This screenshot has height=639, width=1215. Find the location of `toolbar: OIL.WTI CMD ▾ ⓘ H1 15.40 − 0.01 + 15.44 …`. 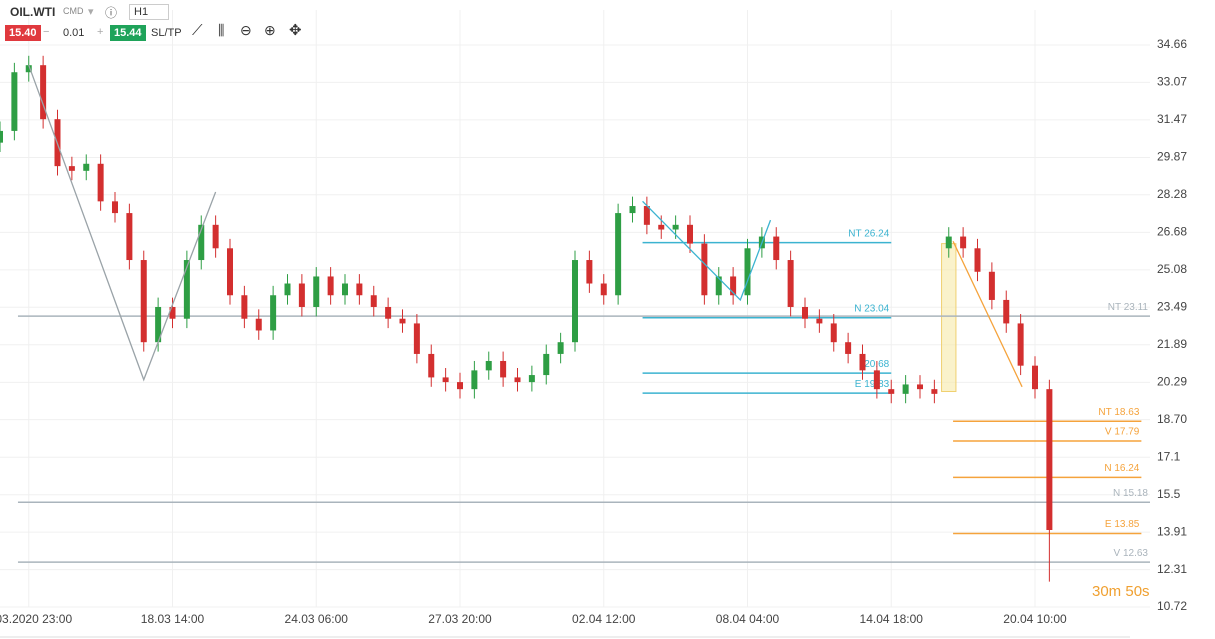

toolbar: OIL.WTI CMD ▾ ⓘ H1 15.40 − 0.01 + 15.44 … is located at coordinates (165, 22).